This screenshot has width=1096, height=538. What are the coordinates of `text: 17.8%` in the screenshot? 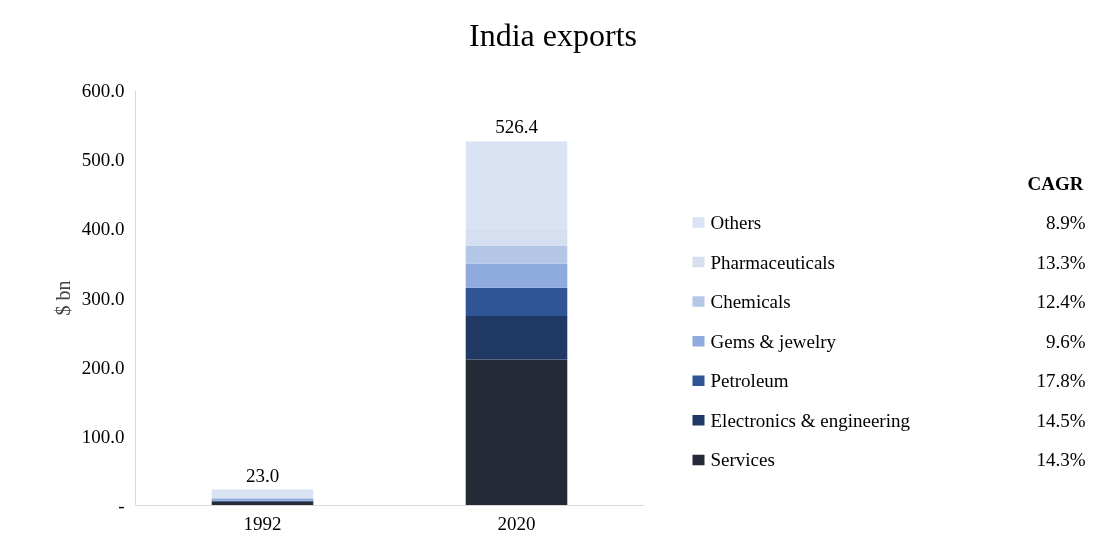 It's located at (1061, 381).